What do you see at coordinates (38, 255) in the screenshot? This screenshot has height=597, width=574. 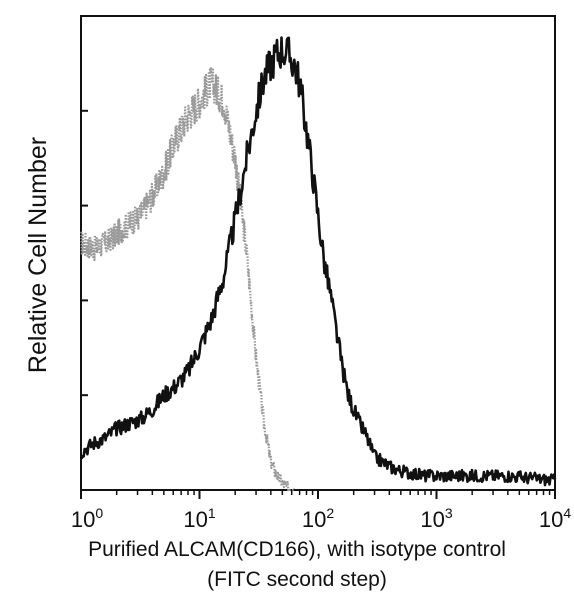 I see `y-axis-title: Relative Cell Number` at bounding box center [38, 255].